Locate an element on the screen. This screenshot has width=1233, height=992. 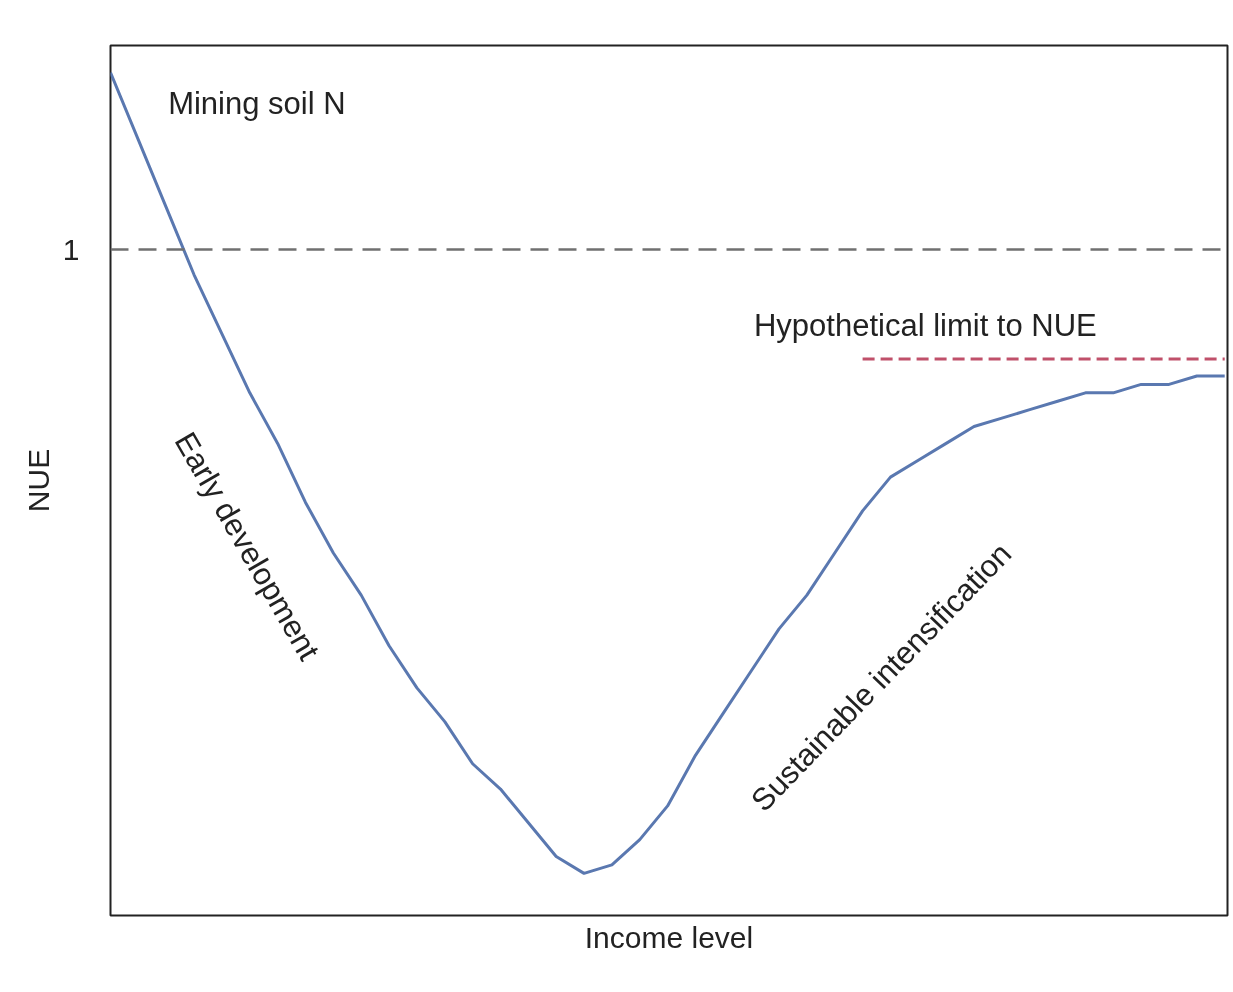
annotation: Mining soil N is located at coordinates (257, 104).